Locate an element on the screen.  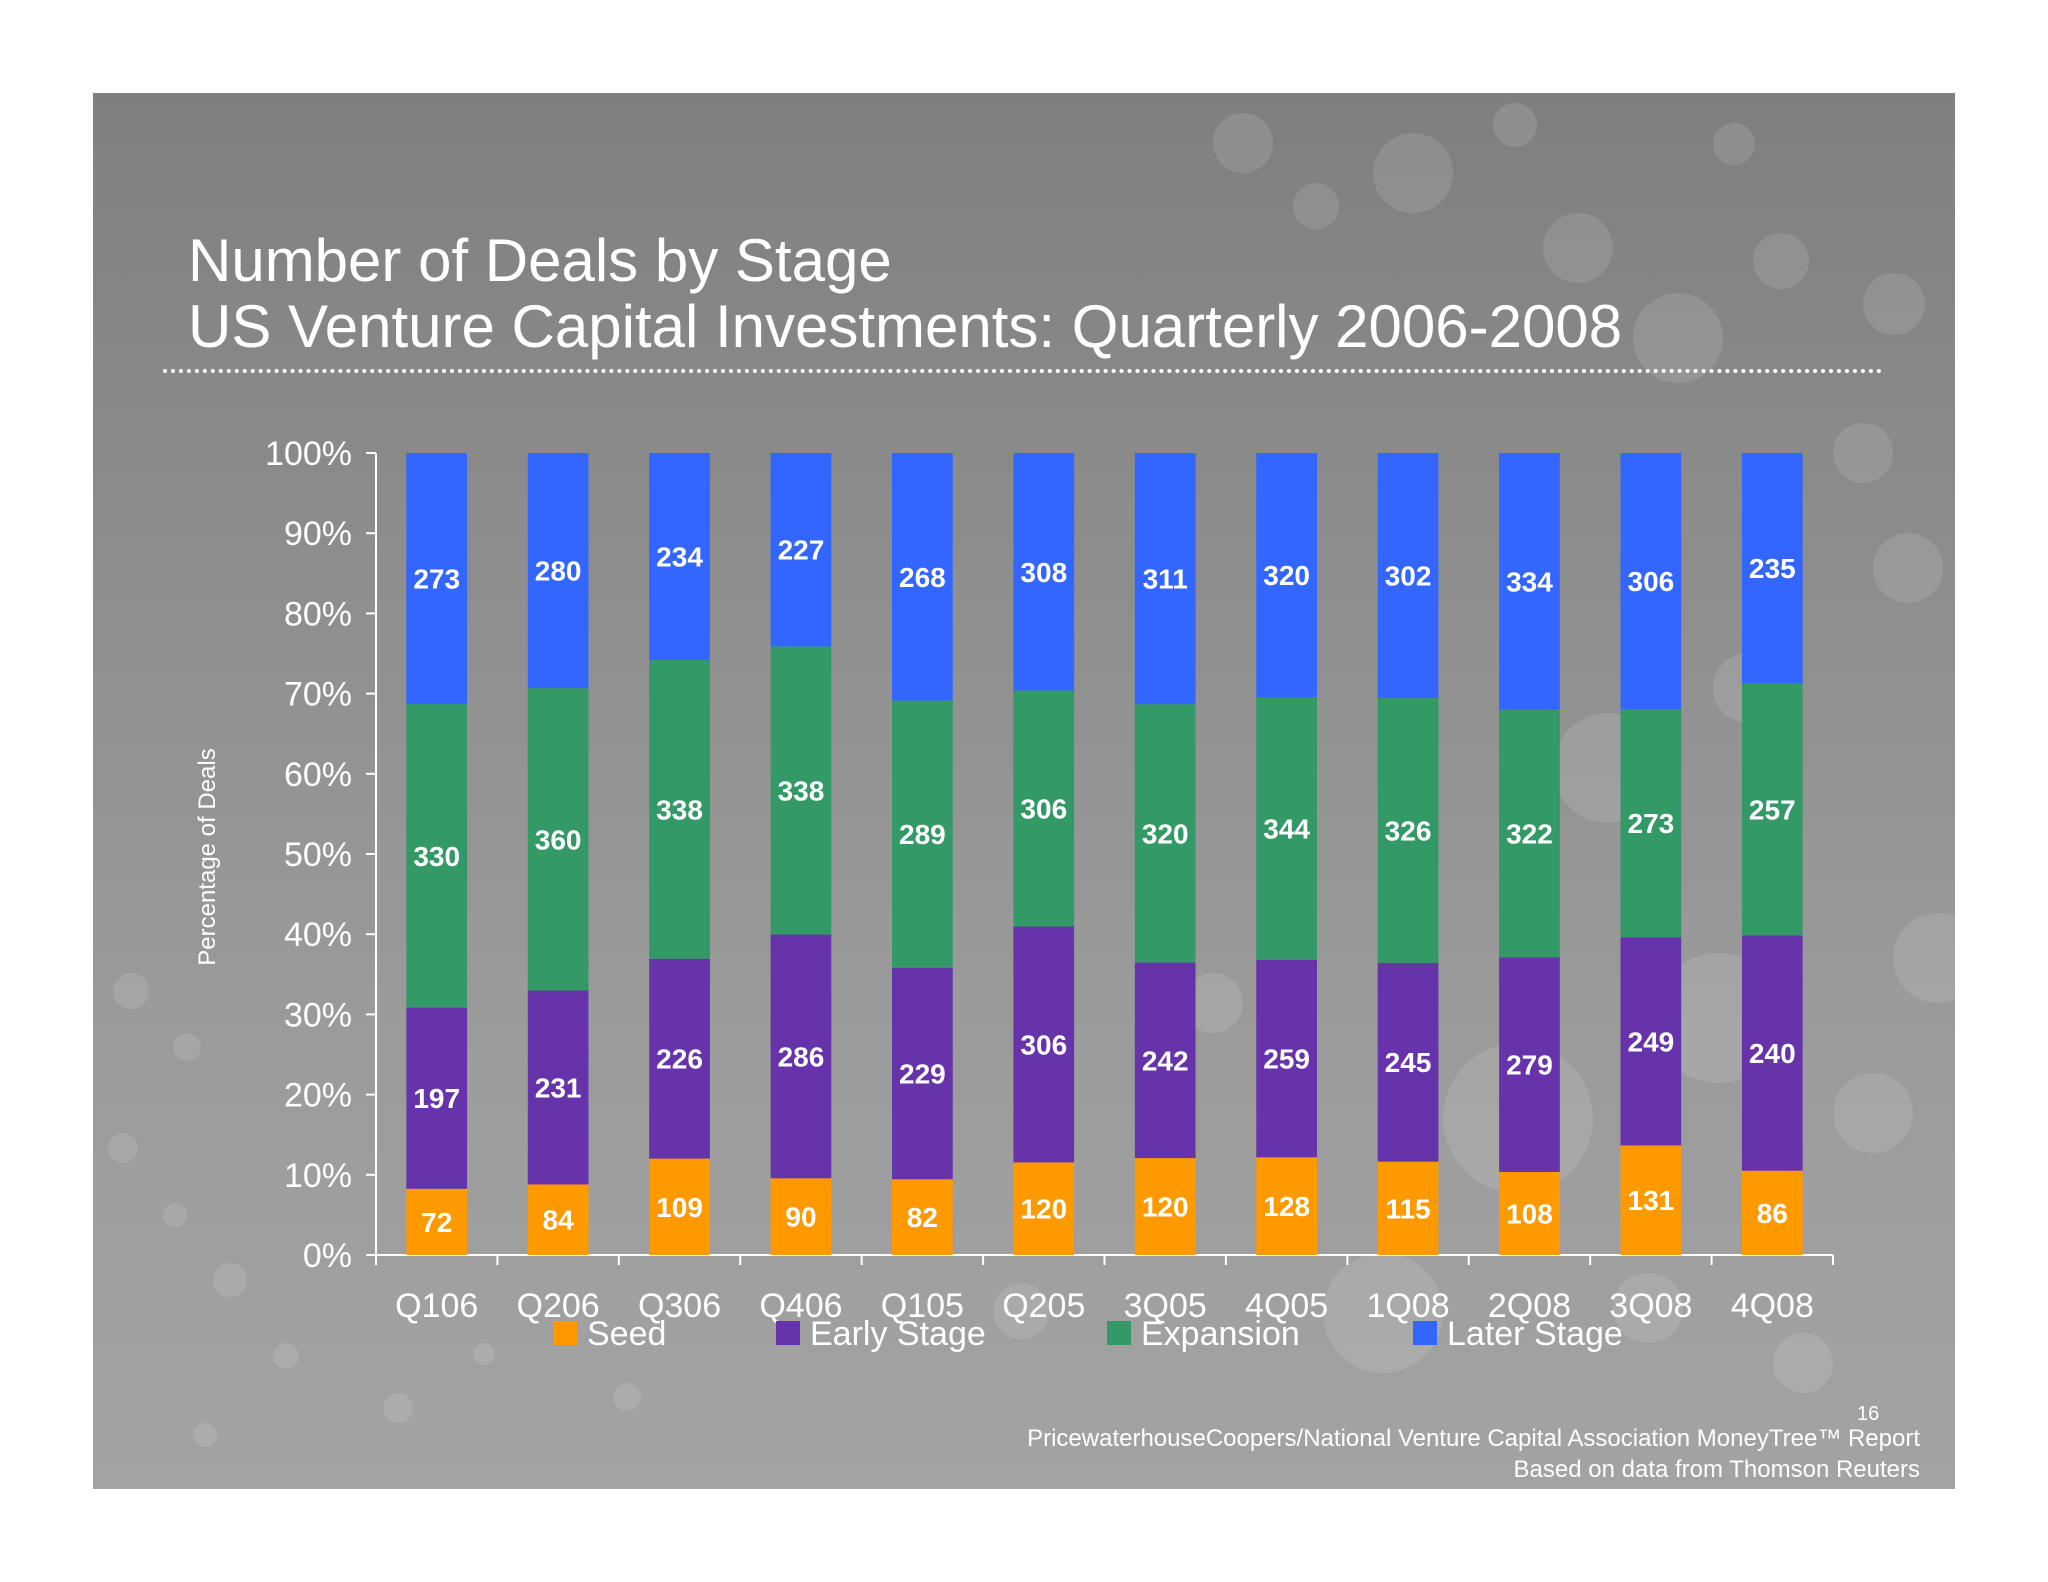
data-label: 273 is located at coordinates (436, 579).